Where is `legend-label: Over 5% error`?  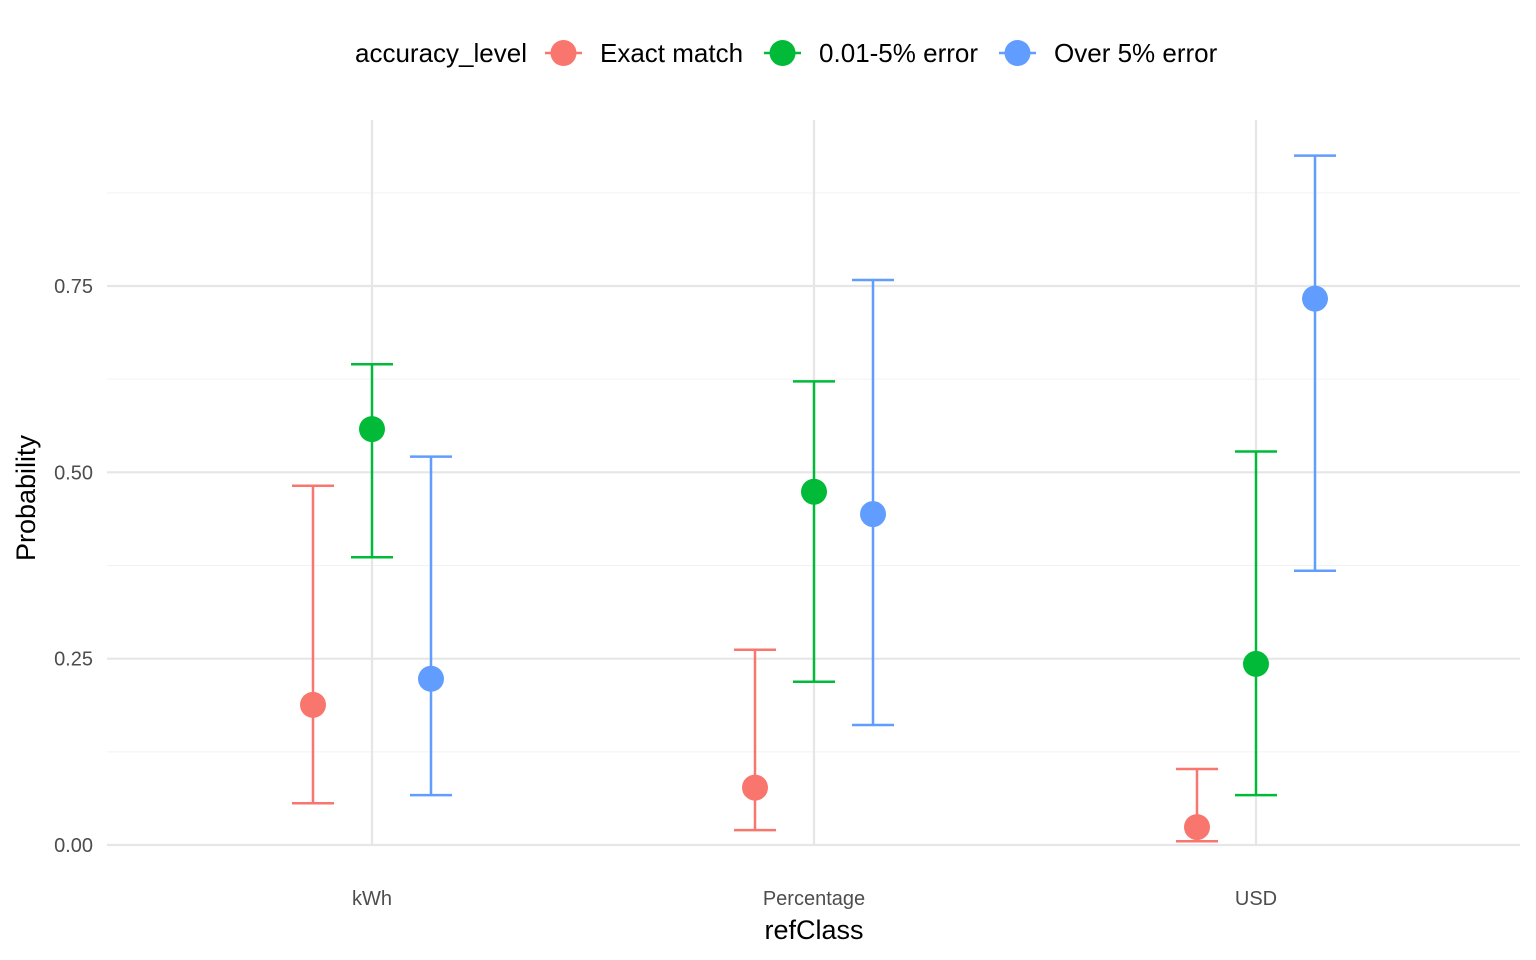
legend-label: Over 5% error is located at coordinates (1136, 53).